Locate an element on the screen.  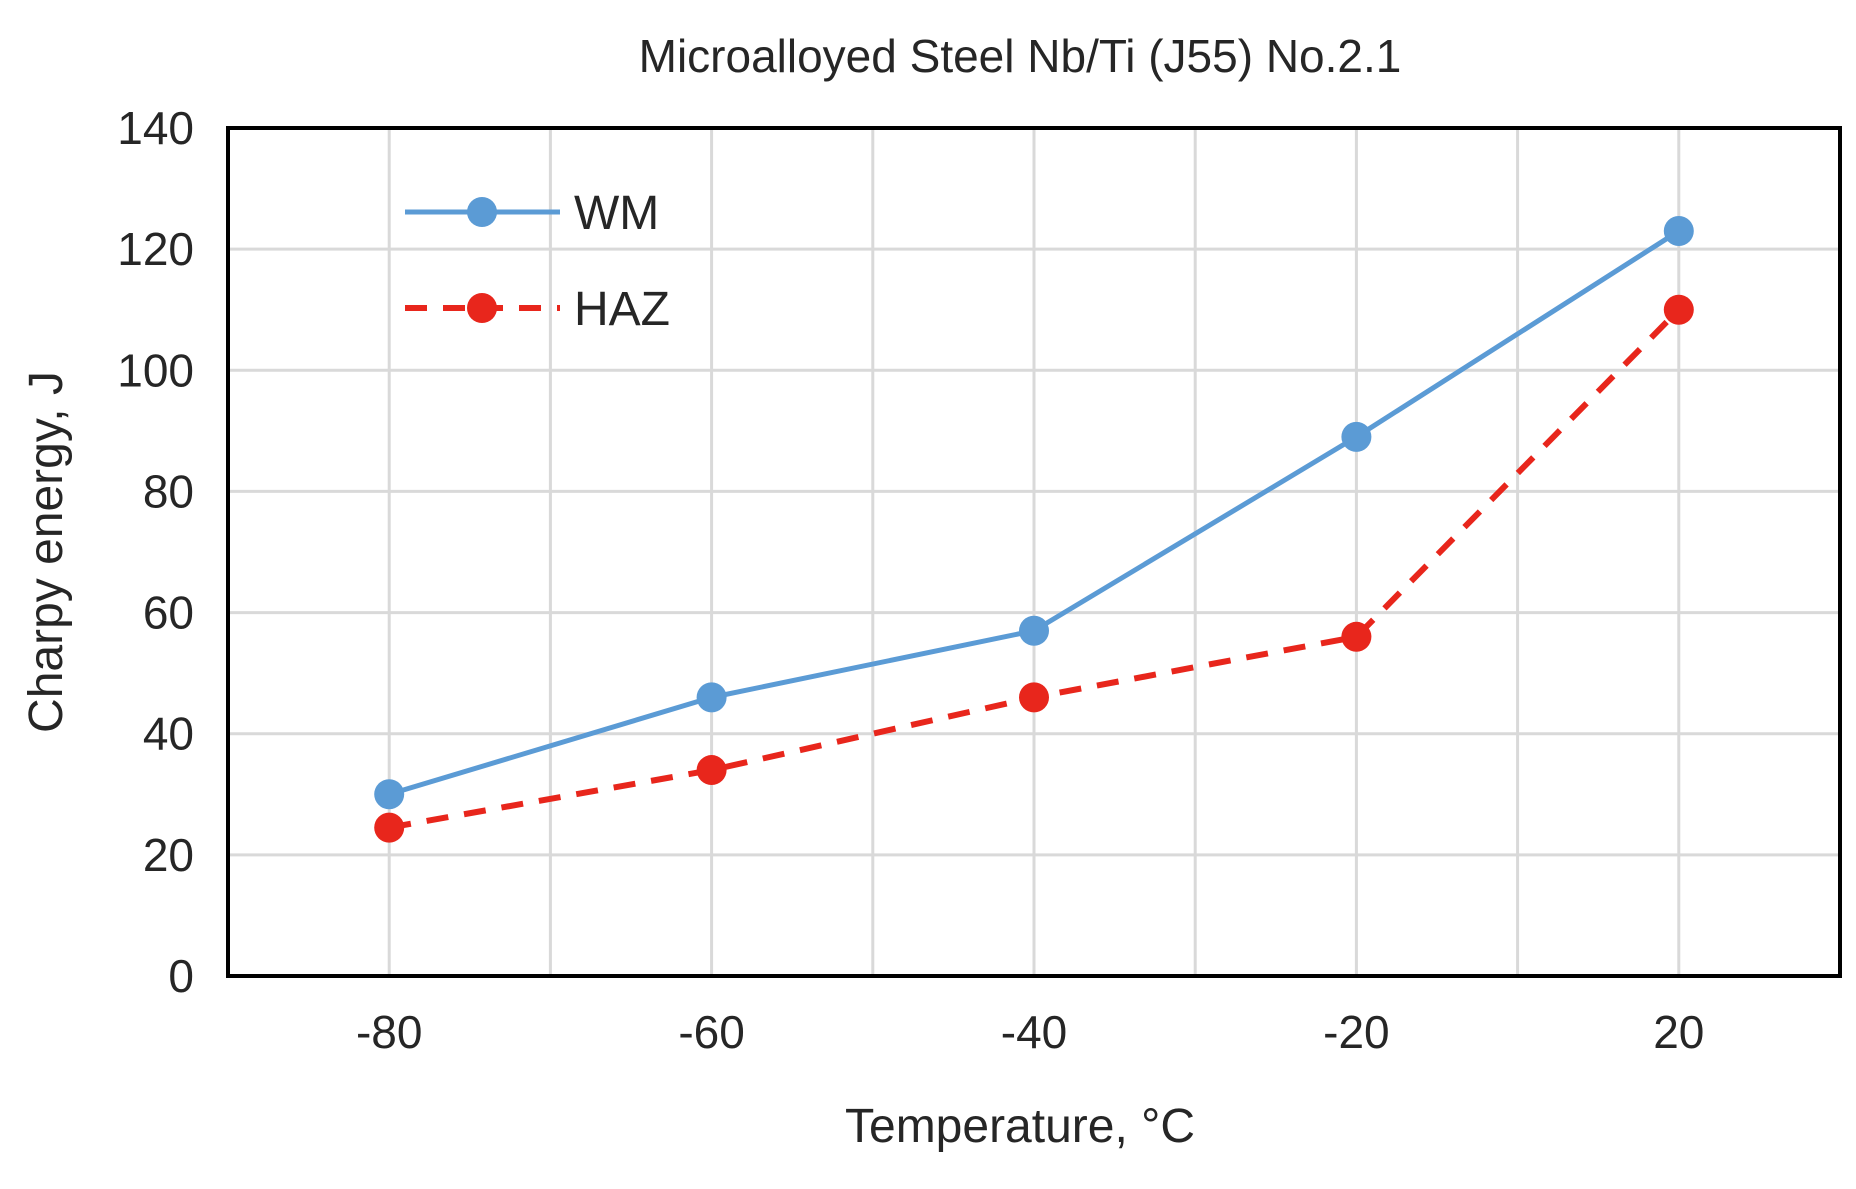
y-tick-label: 80 is located at coordinates (168, 491).